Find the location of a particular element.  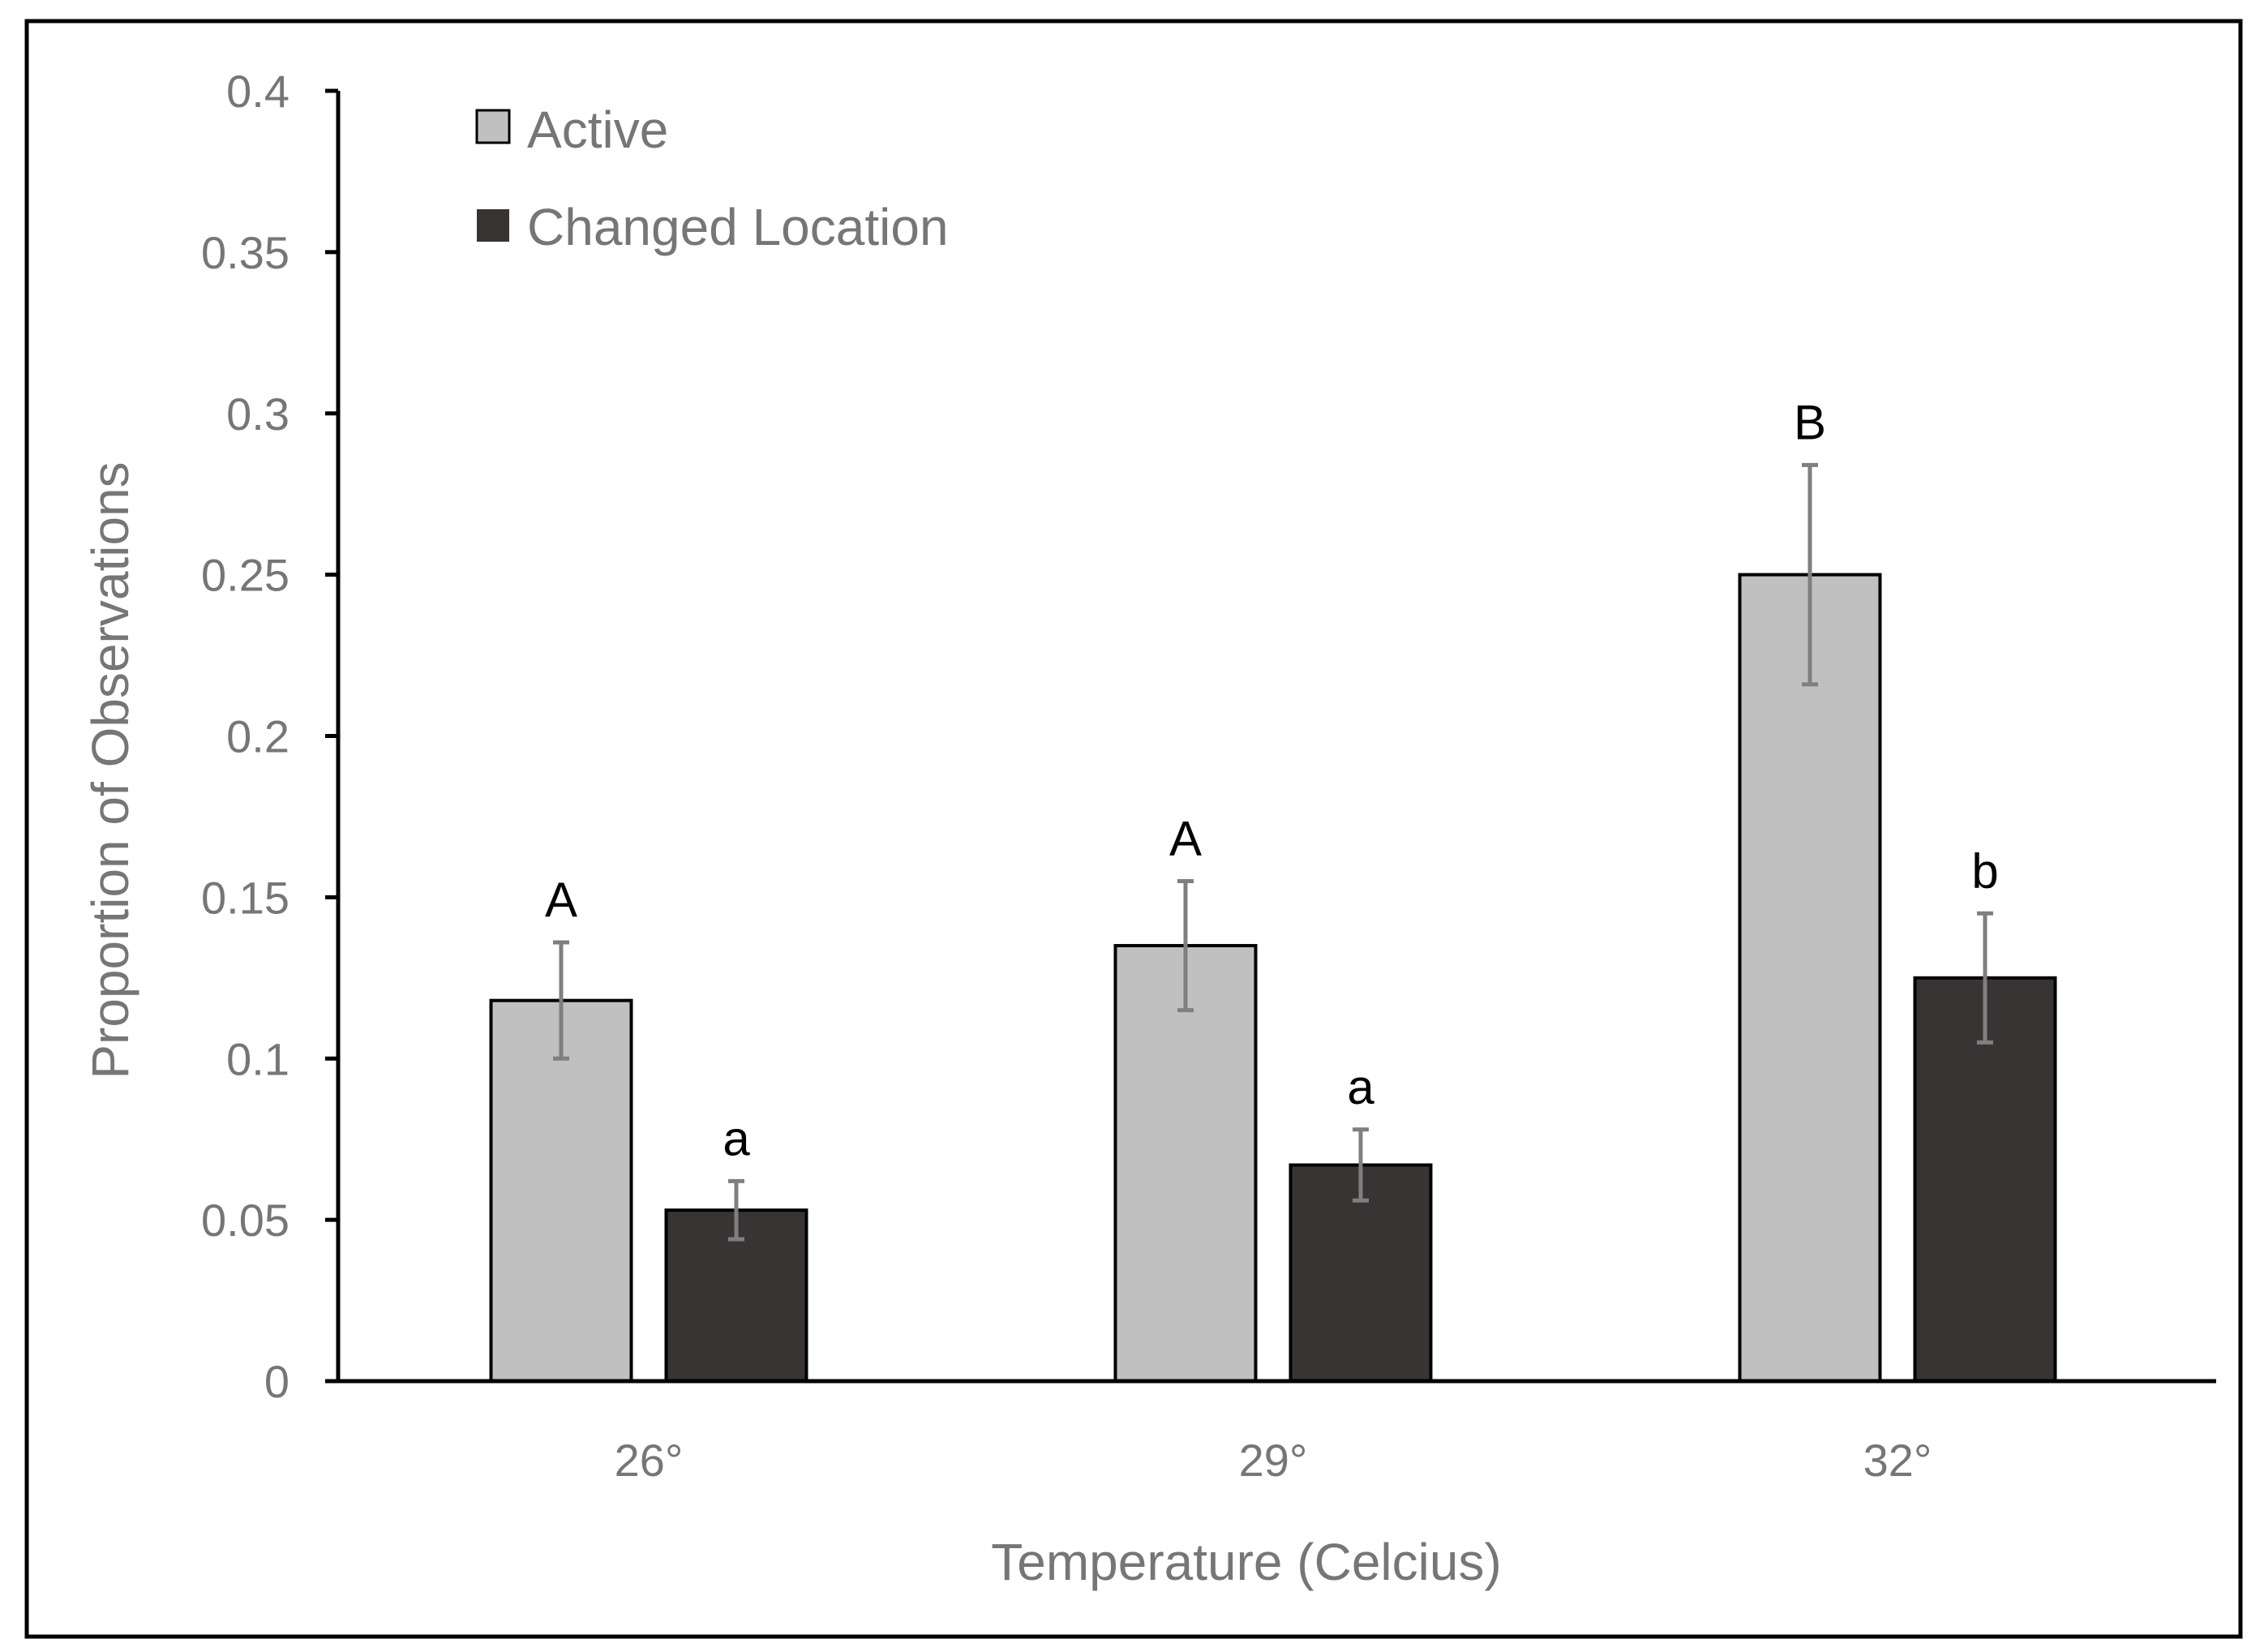

y-tick-label: 0.3 is located at coordinates (258, 414).